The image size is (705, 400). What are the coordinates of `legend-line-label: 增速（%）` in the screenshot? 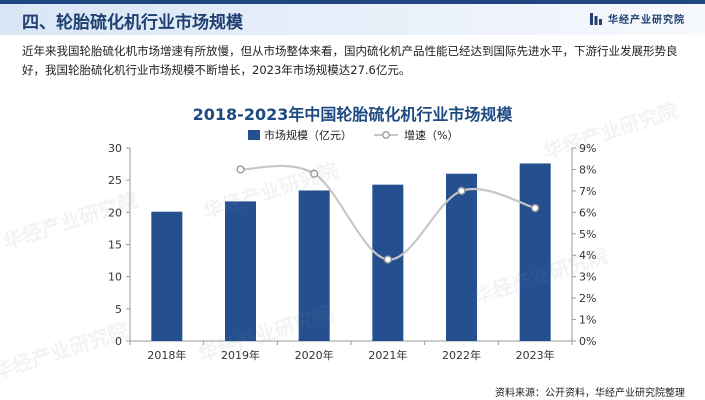 It's located at (431, 135).